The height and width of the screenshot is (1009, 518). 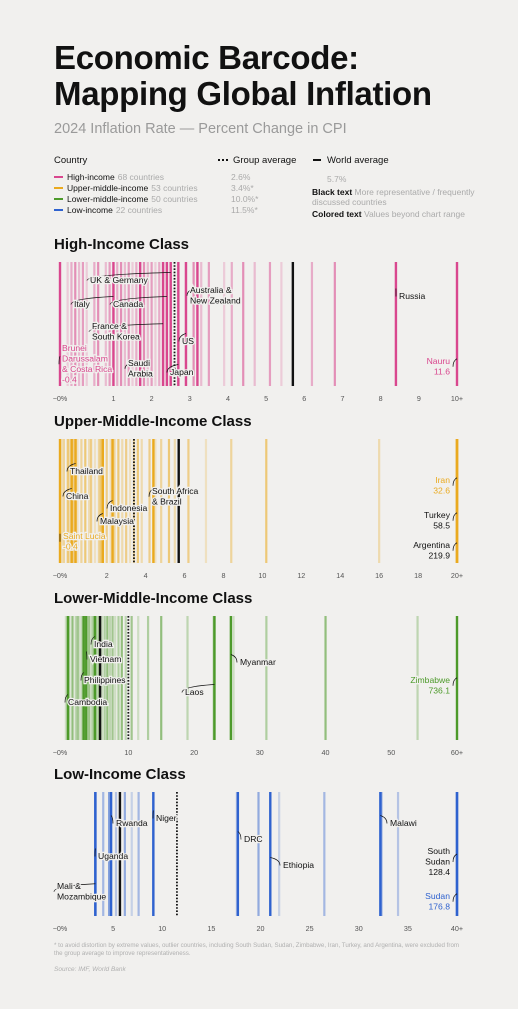 I want to click on section-title-low-income: Low-Income Class, so click(x=120, y=774).